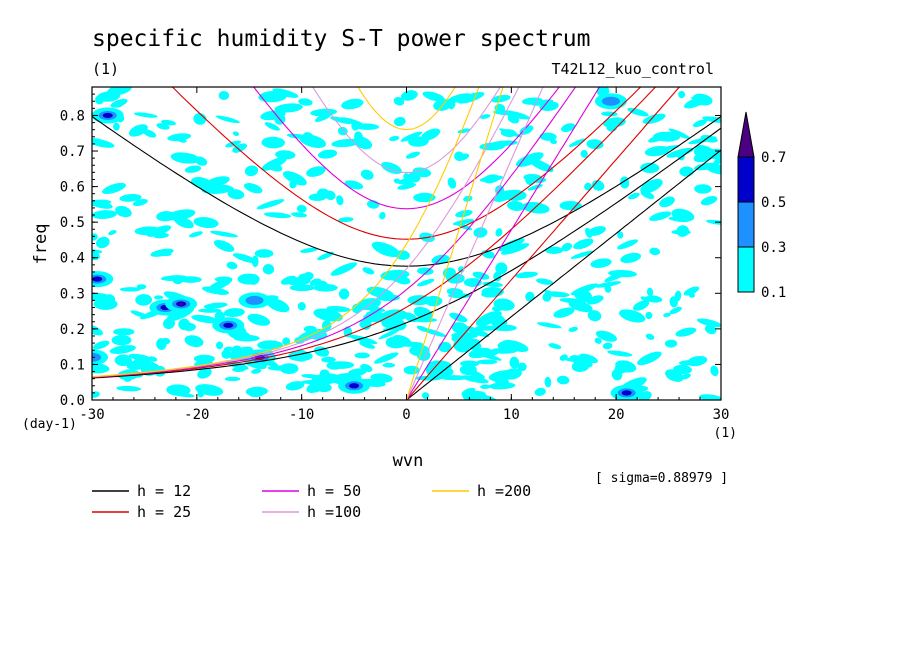  I want to click on y-tick-label: 0.8, so click(72, 116).